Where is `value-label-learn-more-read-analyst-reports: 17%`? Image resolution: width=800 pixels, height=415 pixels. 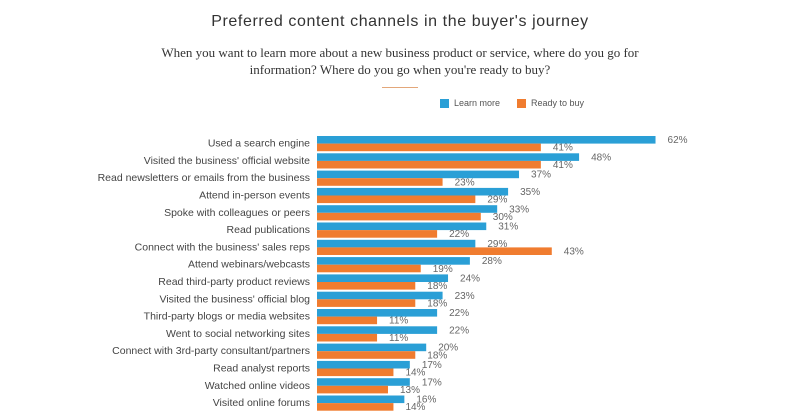 value-label-learn-more-read-analyst-reports: 17% is located at coordinates (432, 365).